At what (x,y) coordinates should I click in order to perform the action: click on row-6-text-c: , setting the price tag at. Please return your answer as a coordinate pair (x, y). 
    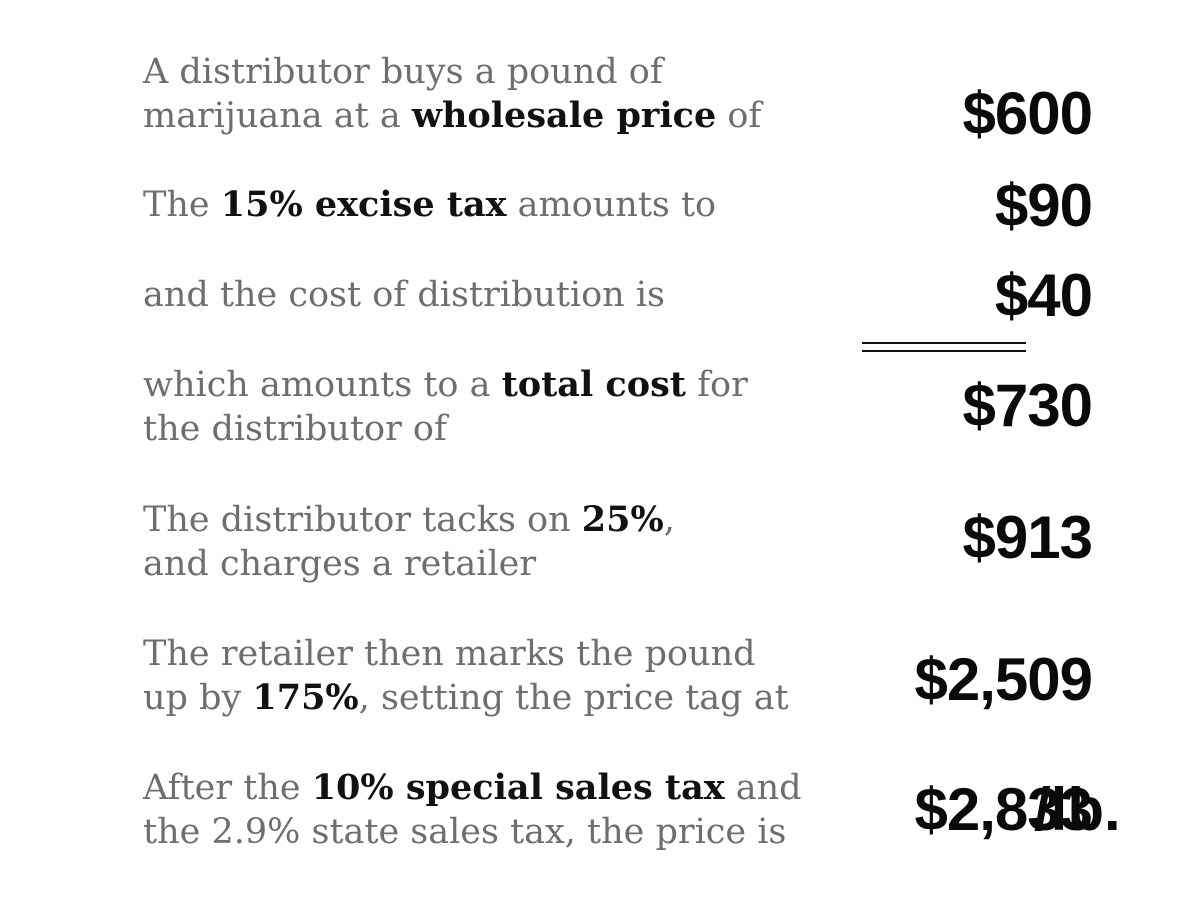
    Looking at the image, I should click on (573, 698).